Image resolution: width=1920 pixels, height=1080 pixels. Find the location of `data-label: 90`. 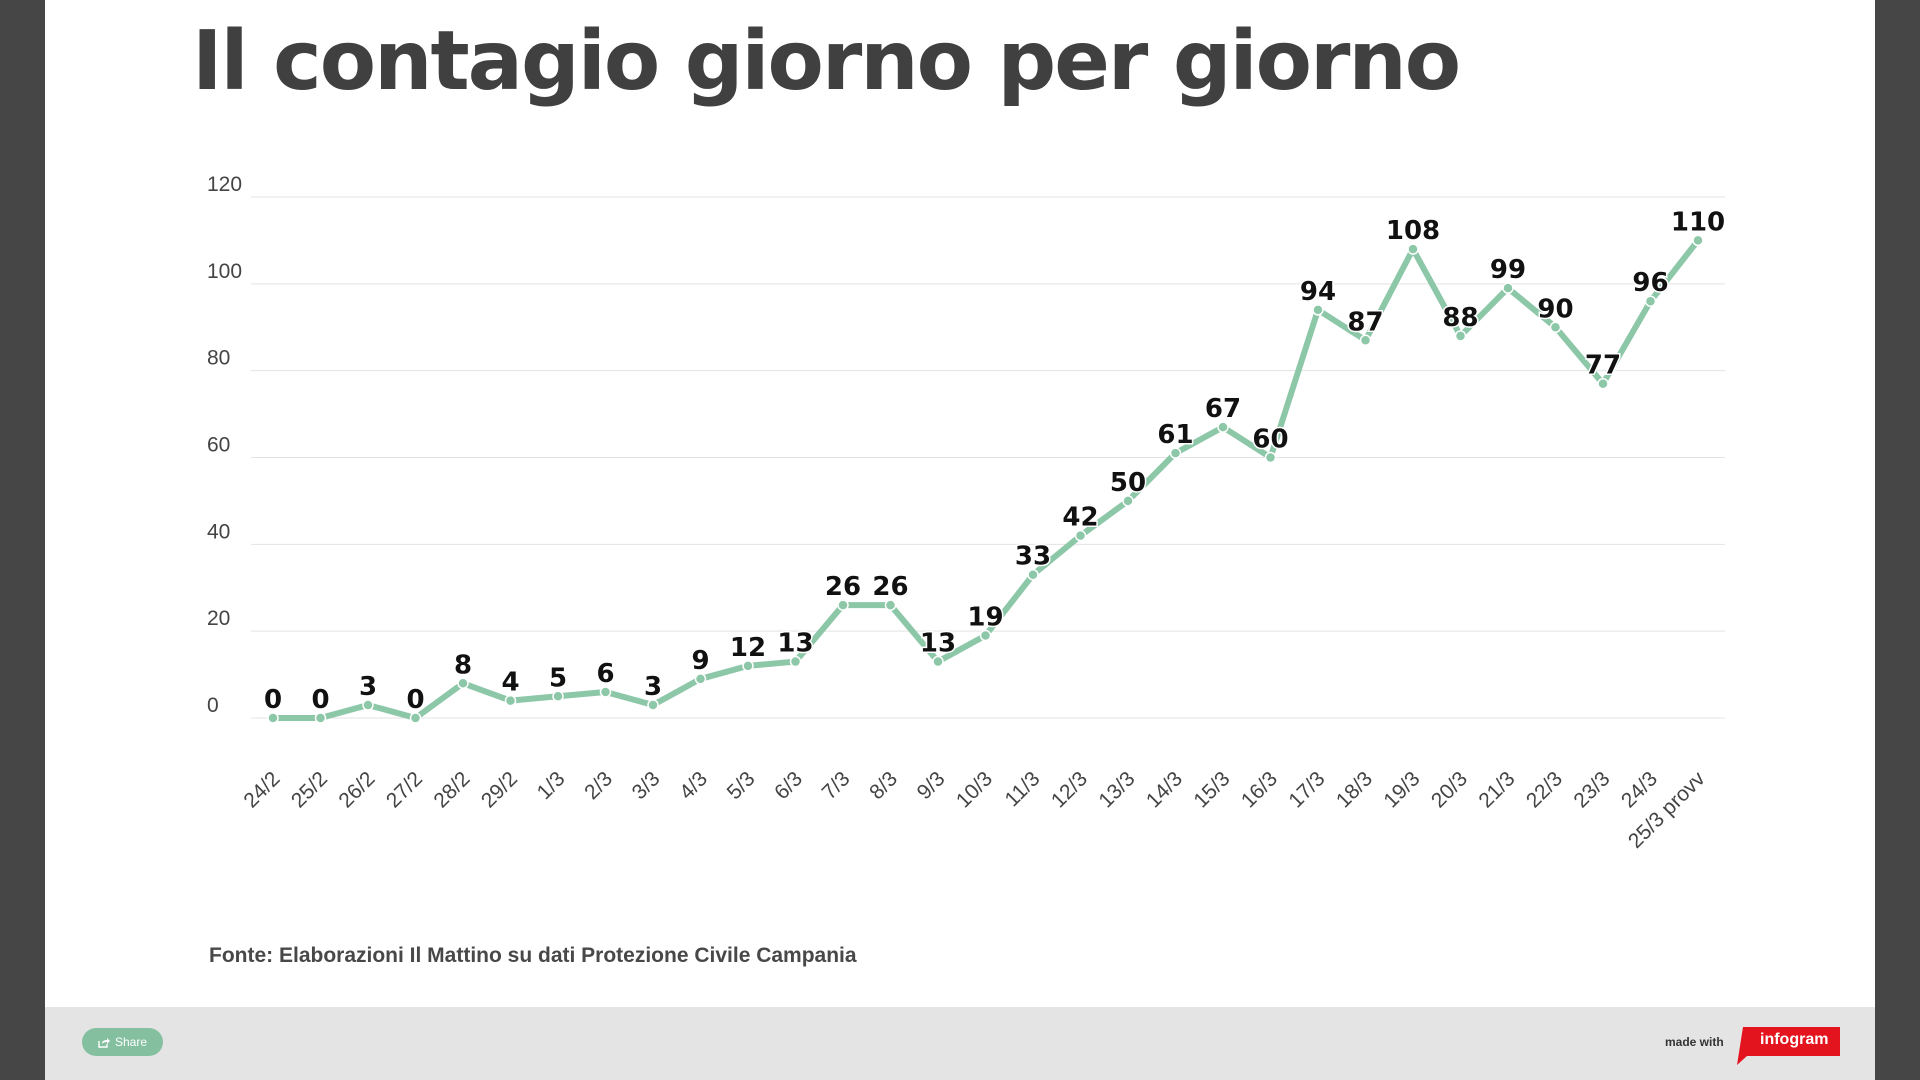

data-label: 90 is located at coordinates (1555, 309).